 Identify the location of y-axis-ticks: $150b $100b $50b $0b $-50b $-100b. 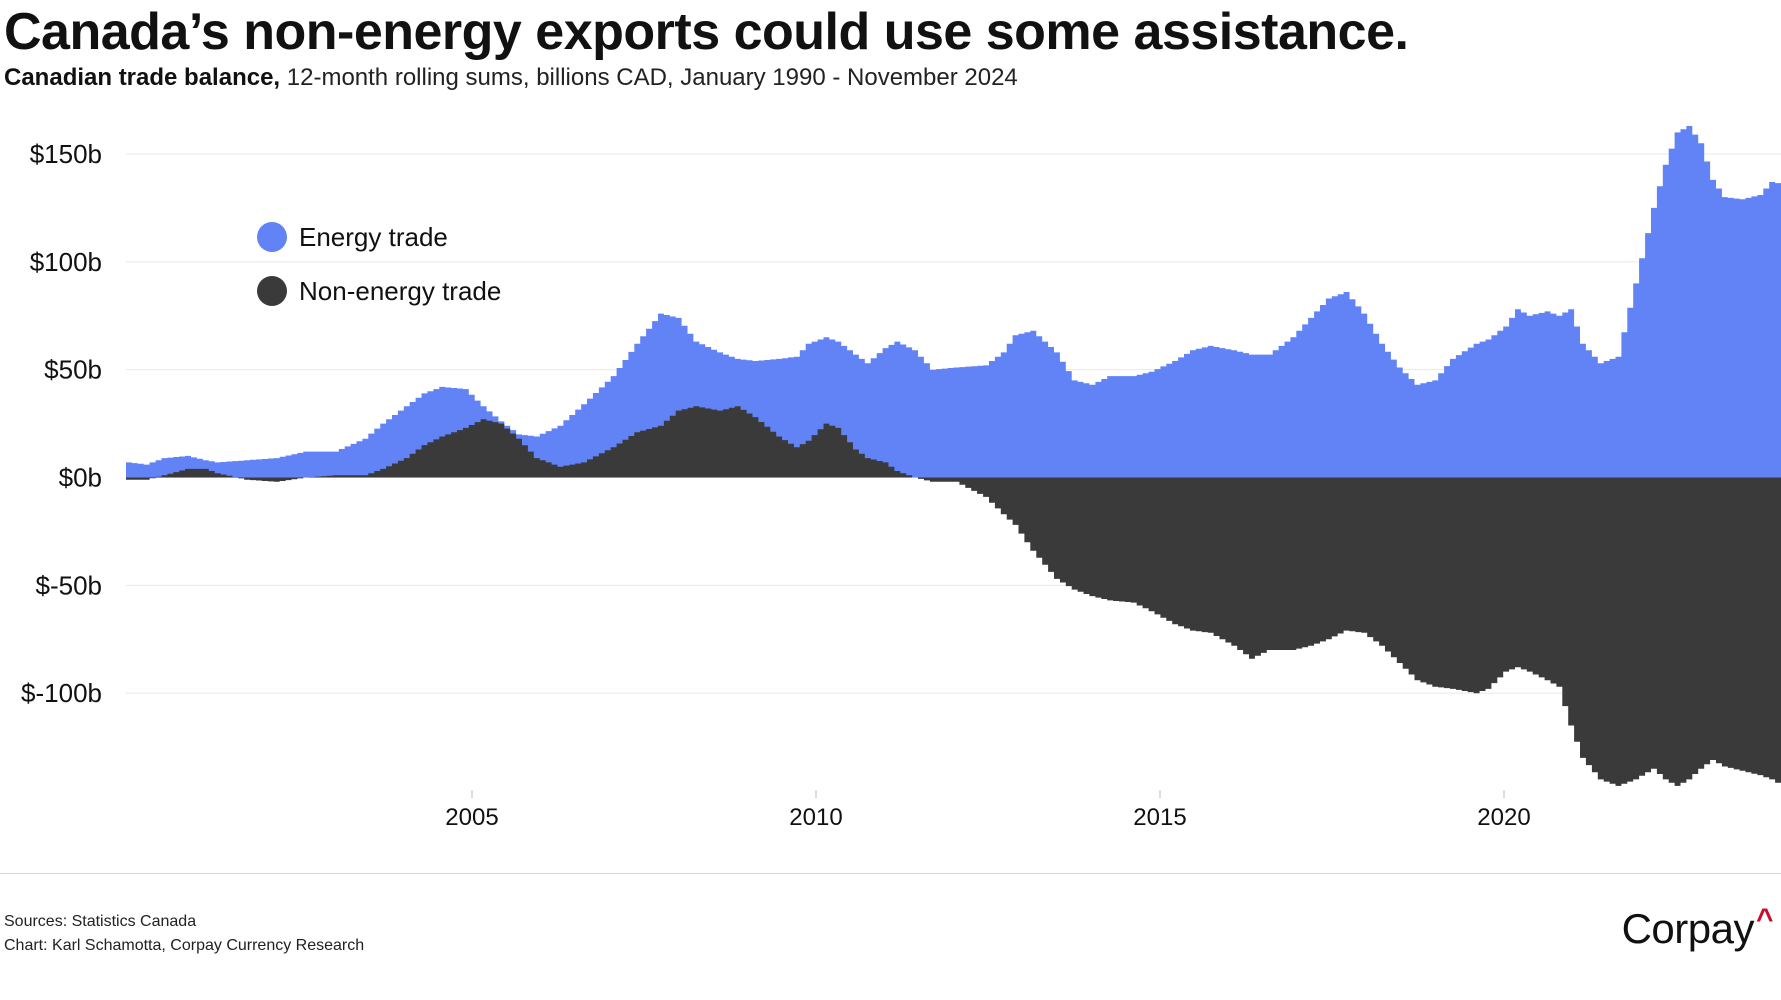
(61, 423).